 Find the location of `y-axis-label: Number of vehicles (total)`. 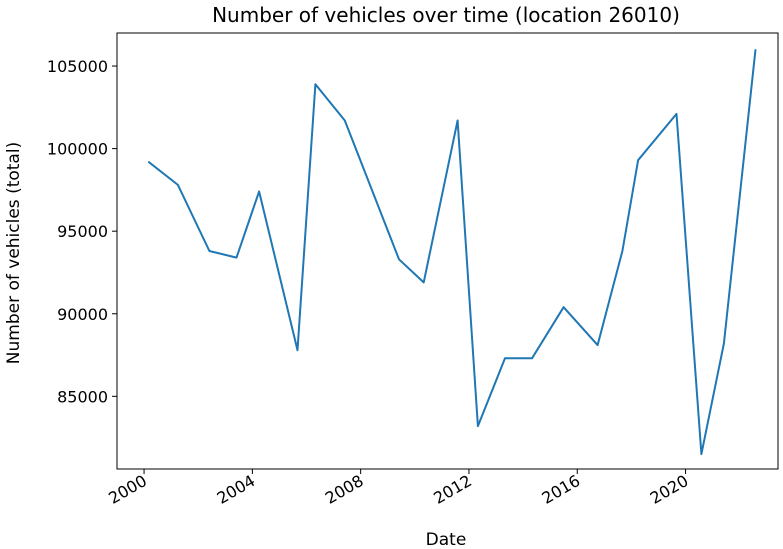

y-axis-label: Number of vehicles (total) is located at coordinates (14, 253).